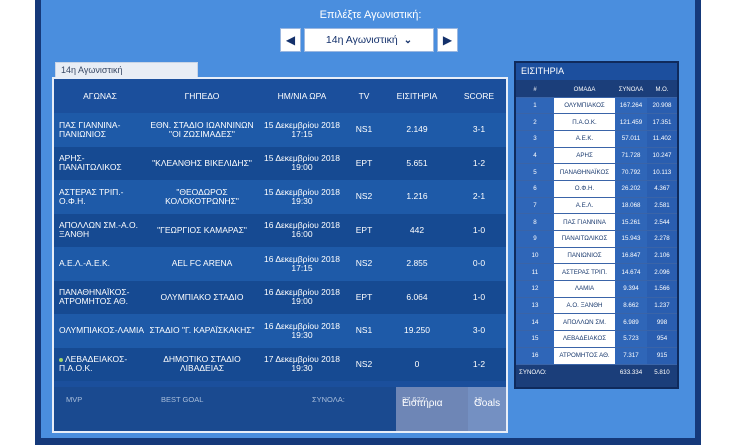 Image resolution: width=741 pixels, height=445 pixels. I want to click on rank-cell: 3, so click(535, 138).